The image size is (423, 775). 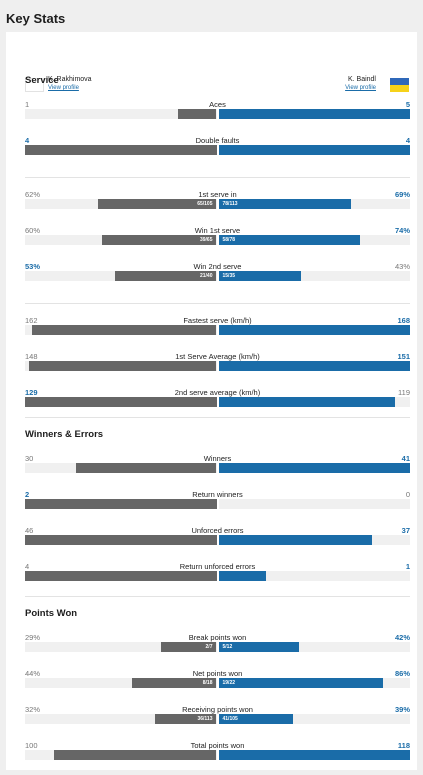 I want to click on left-value: 44%, so click(x=33, y=673).